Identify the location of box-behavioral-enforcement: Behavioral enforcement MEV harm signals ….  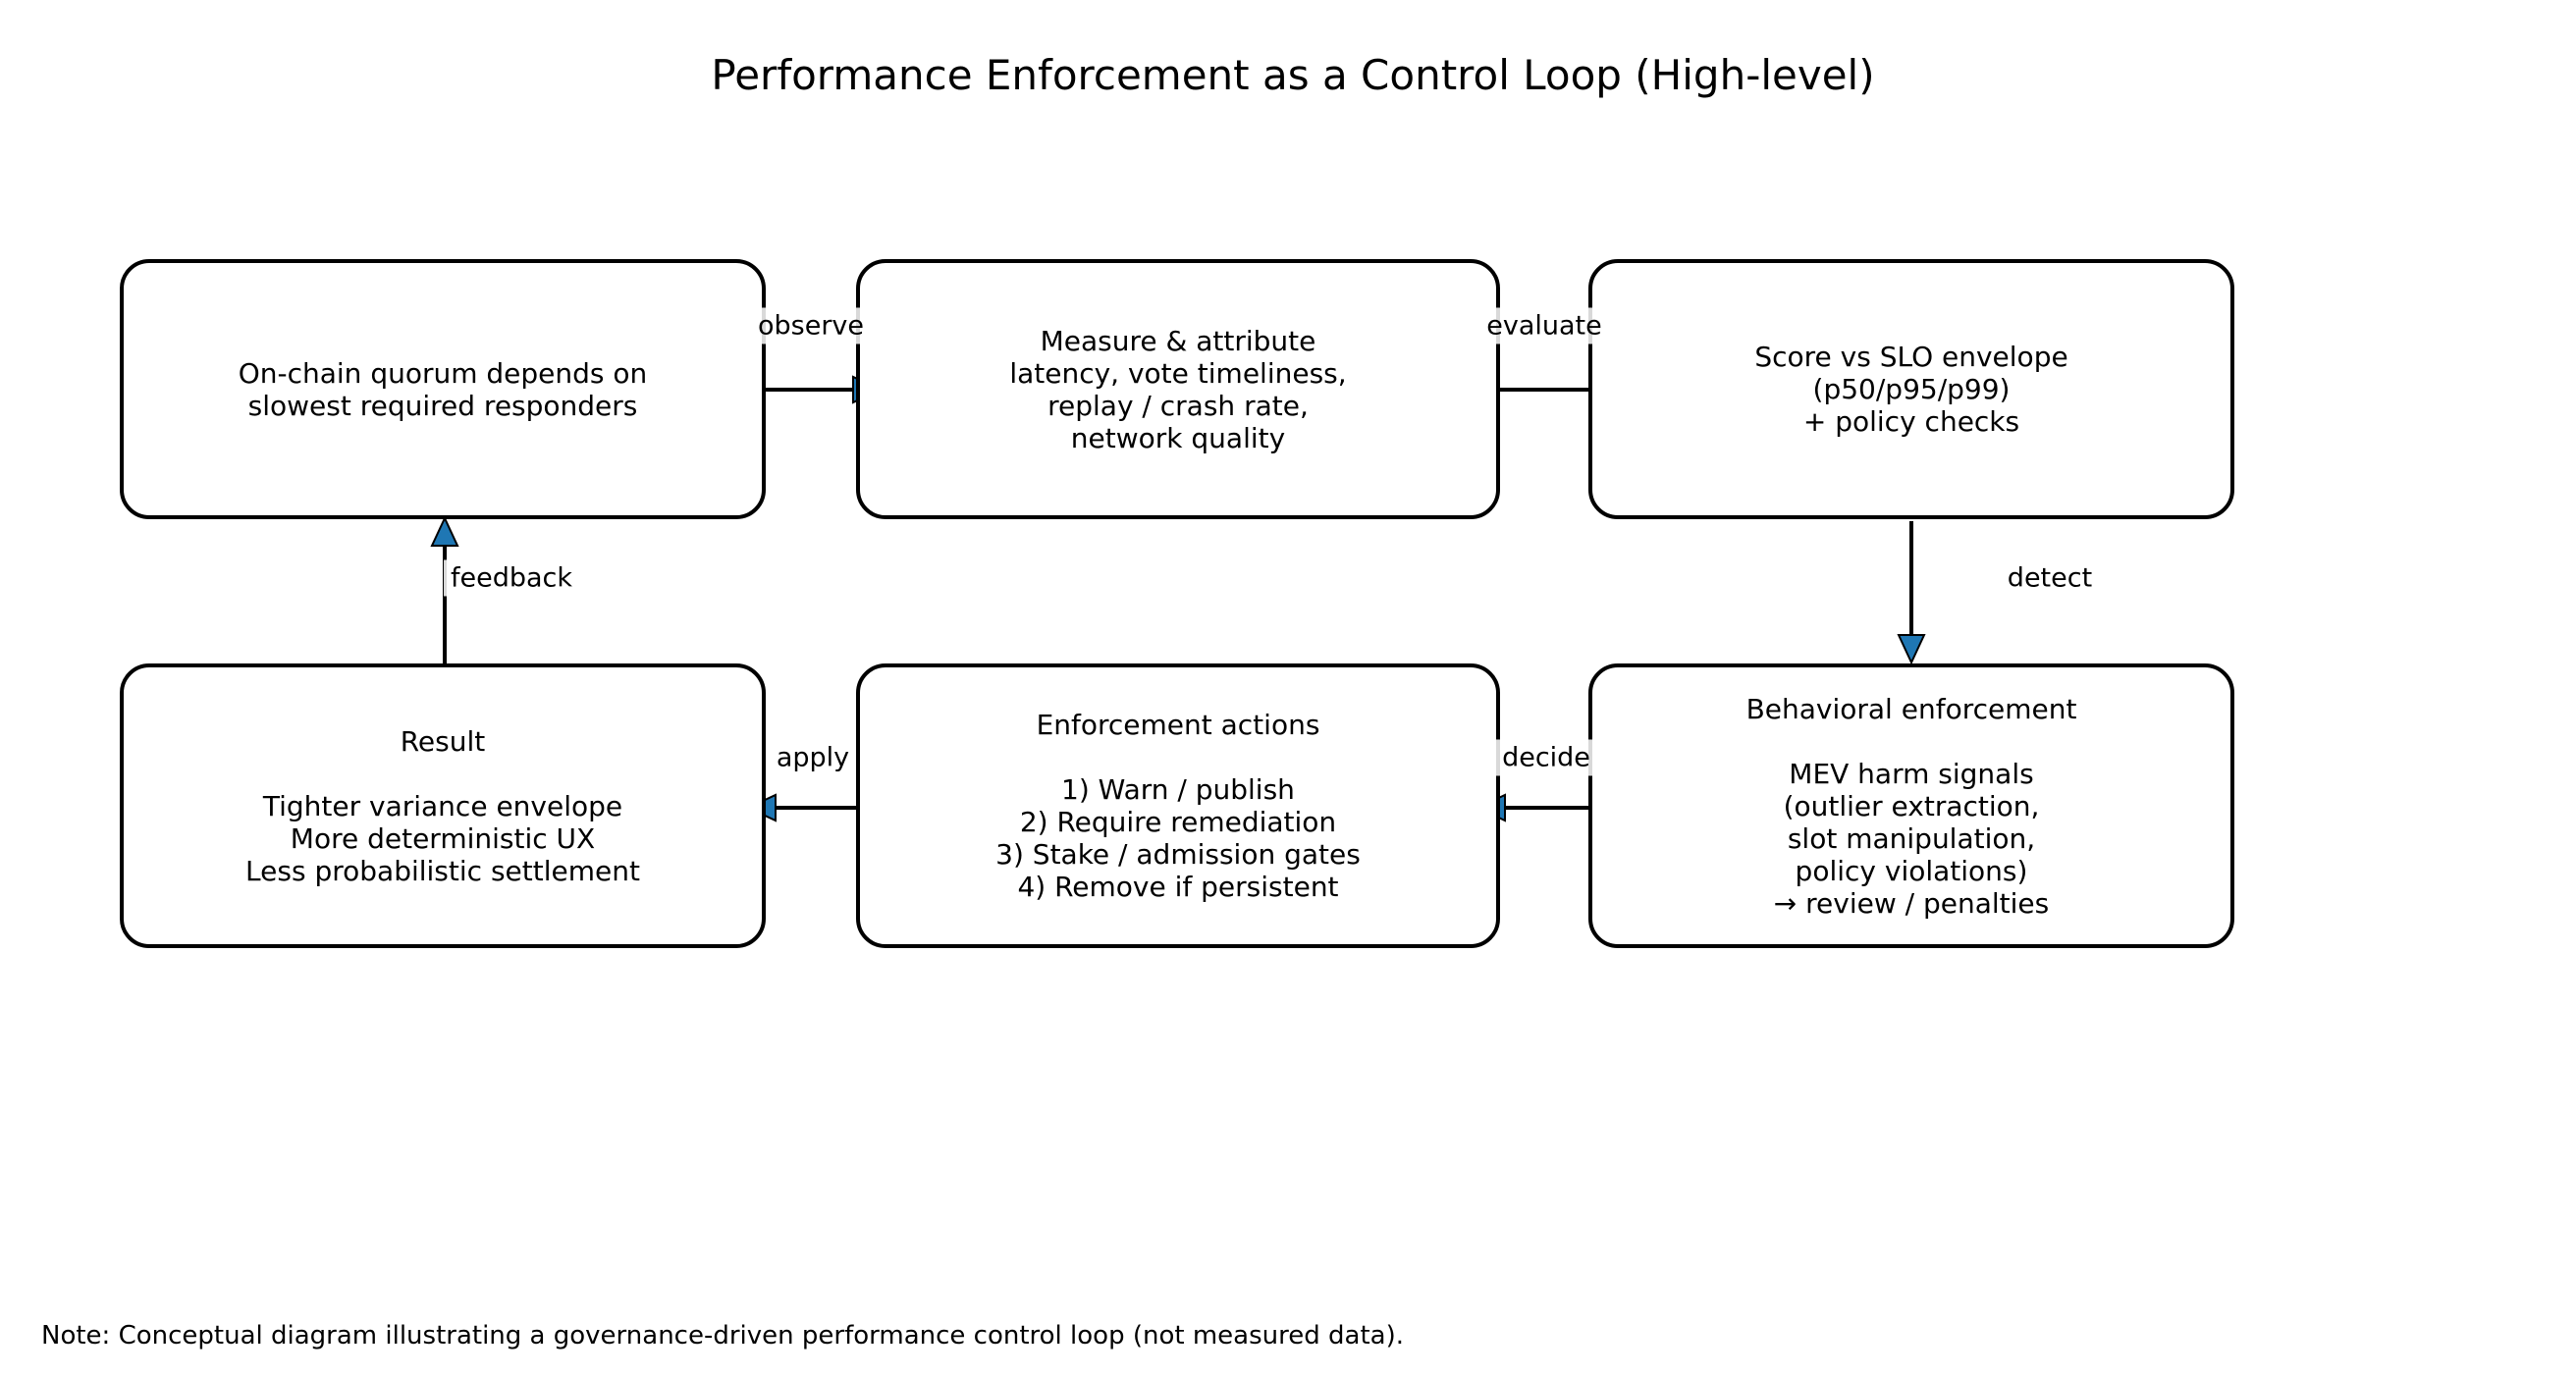
(1911, 805).